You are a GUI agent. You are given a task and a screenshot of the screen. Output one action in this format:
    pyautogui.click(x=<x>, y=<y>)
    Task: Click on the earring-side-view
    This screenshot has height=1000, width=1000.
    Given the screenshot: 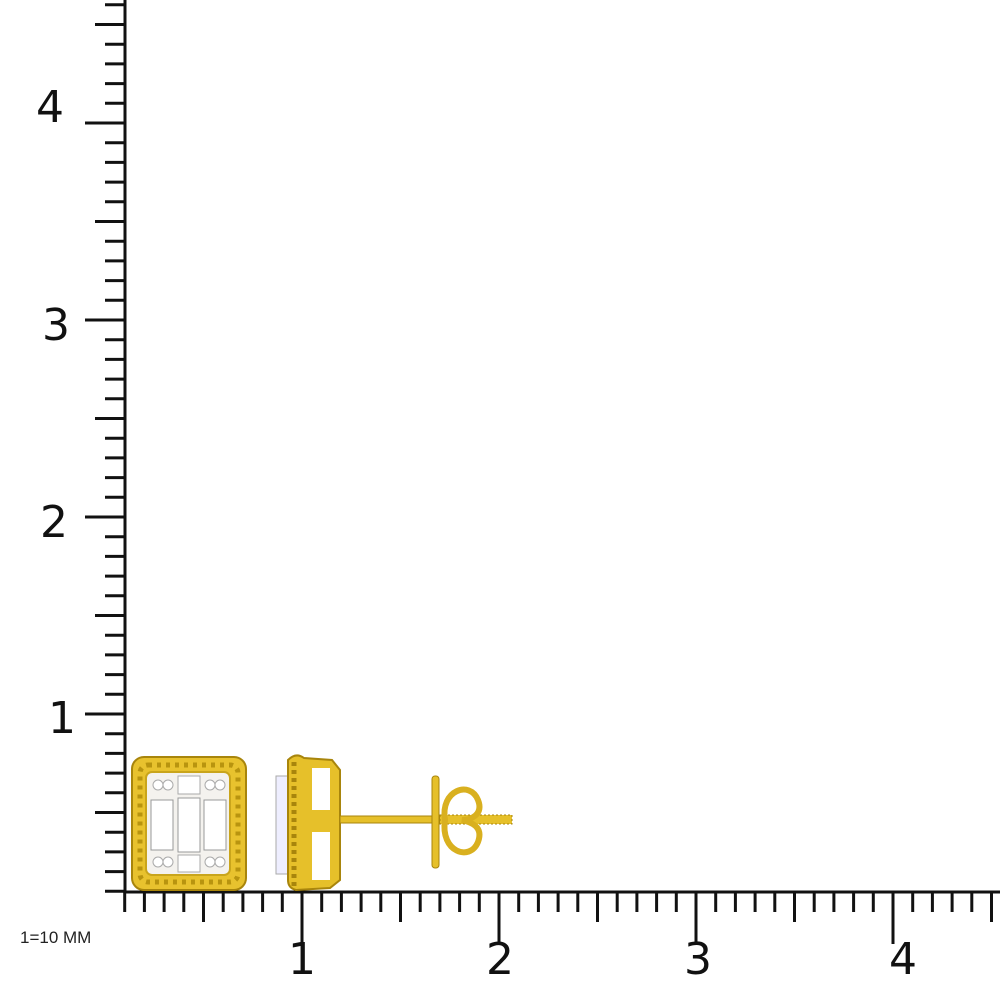 What is the action you would take?
    pyautogui.click(x=394, y=823)
    